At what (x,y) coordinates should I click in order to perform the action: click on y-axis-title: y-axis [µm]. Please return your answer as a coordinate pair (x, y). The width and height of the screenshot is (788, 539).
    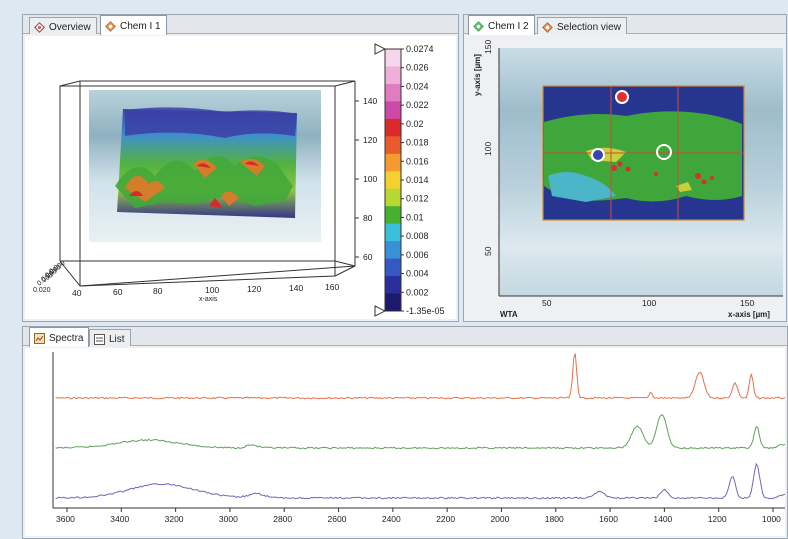
    Looking at the image, I should click on (477, 75).